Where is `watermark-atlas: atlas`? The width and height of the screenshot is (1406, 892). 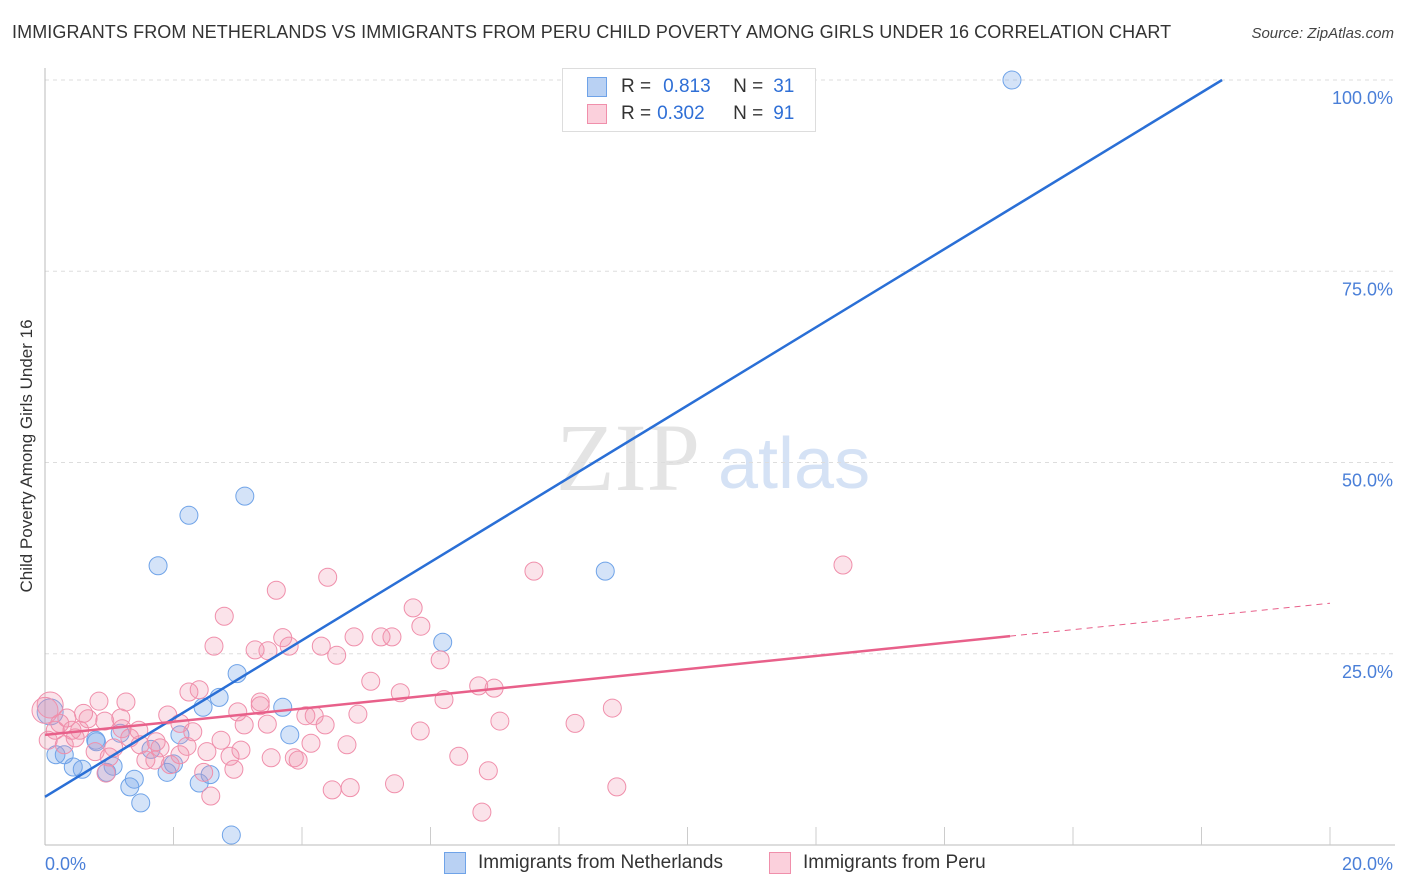
watermark-atlas: atlas is located at coordinates (794, 464).